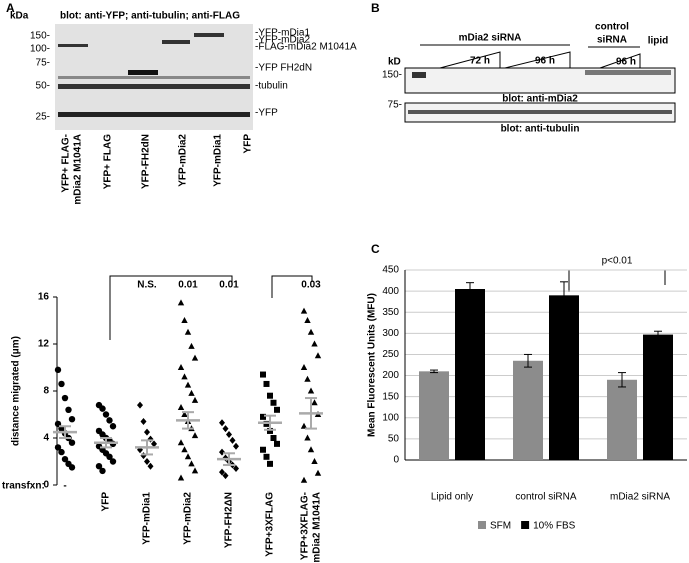 The height and width of the screenshot is (563, 689). Describe the element at coordinates (283, 68) in the screenshot. I see `band-label: -YFP FH2dN` at that location.